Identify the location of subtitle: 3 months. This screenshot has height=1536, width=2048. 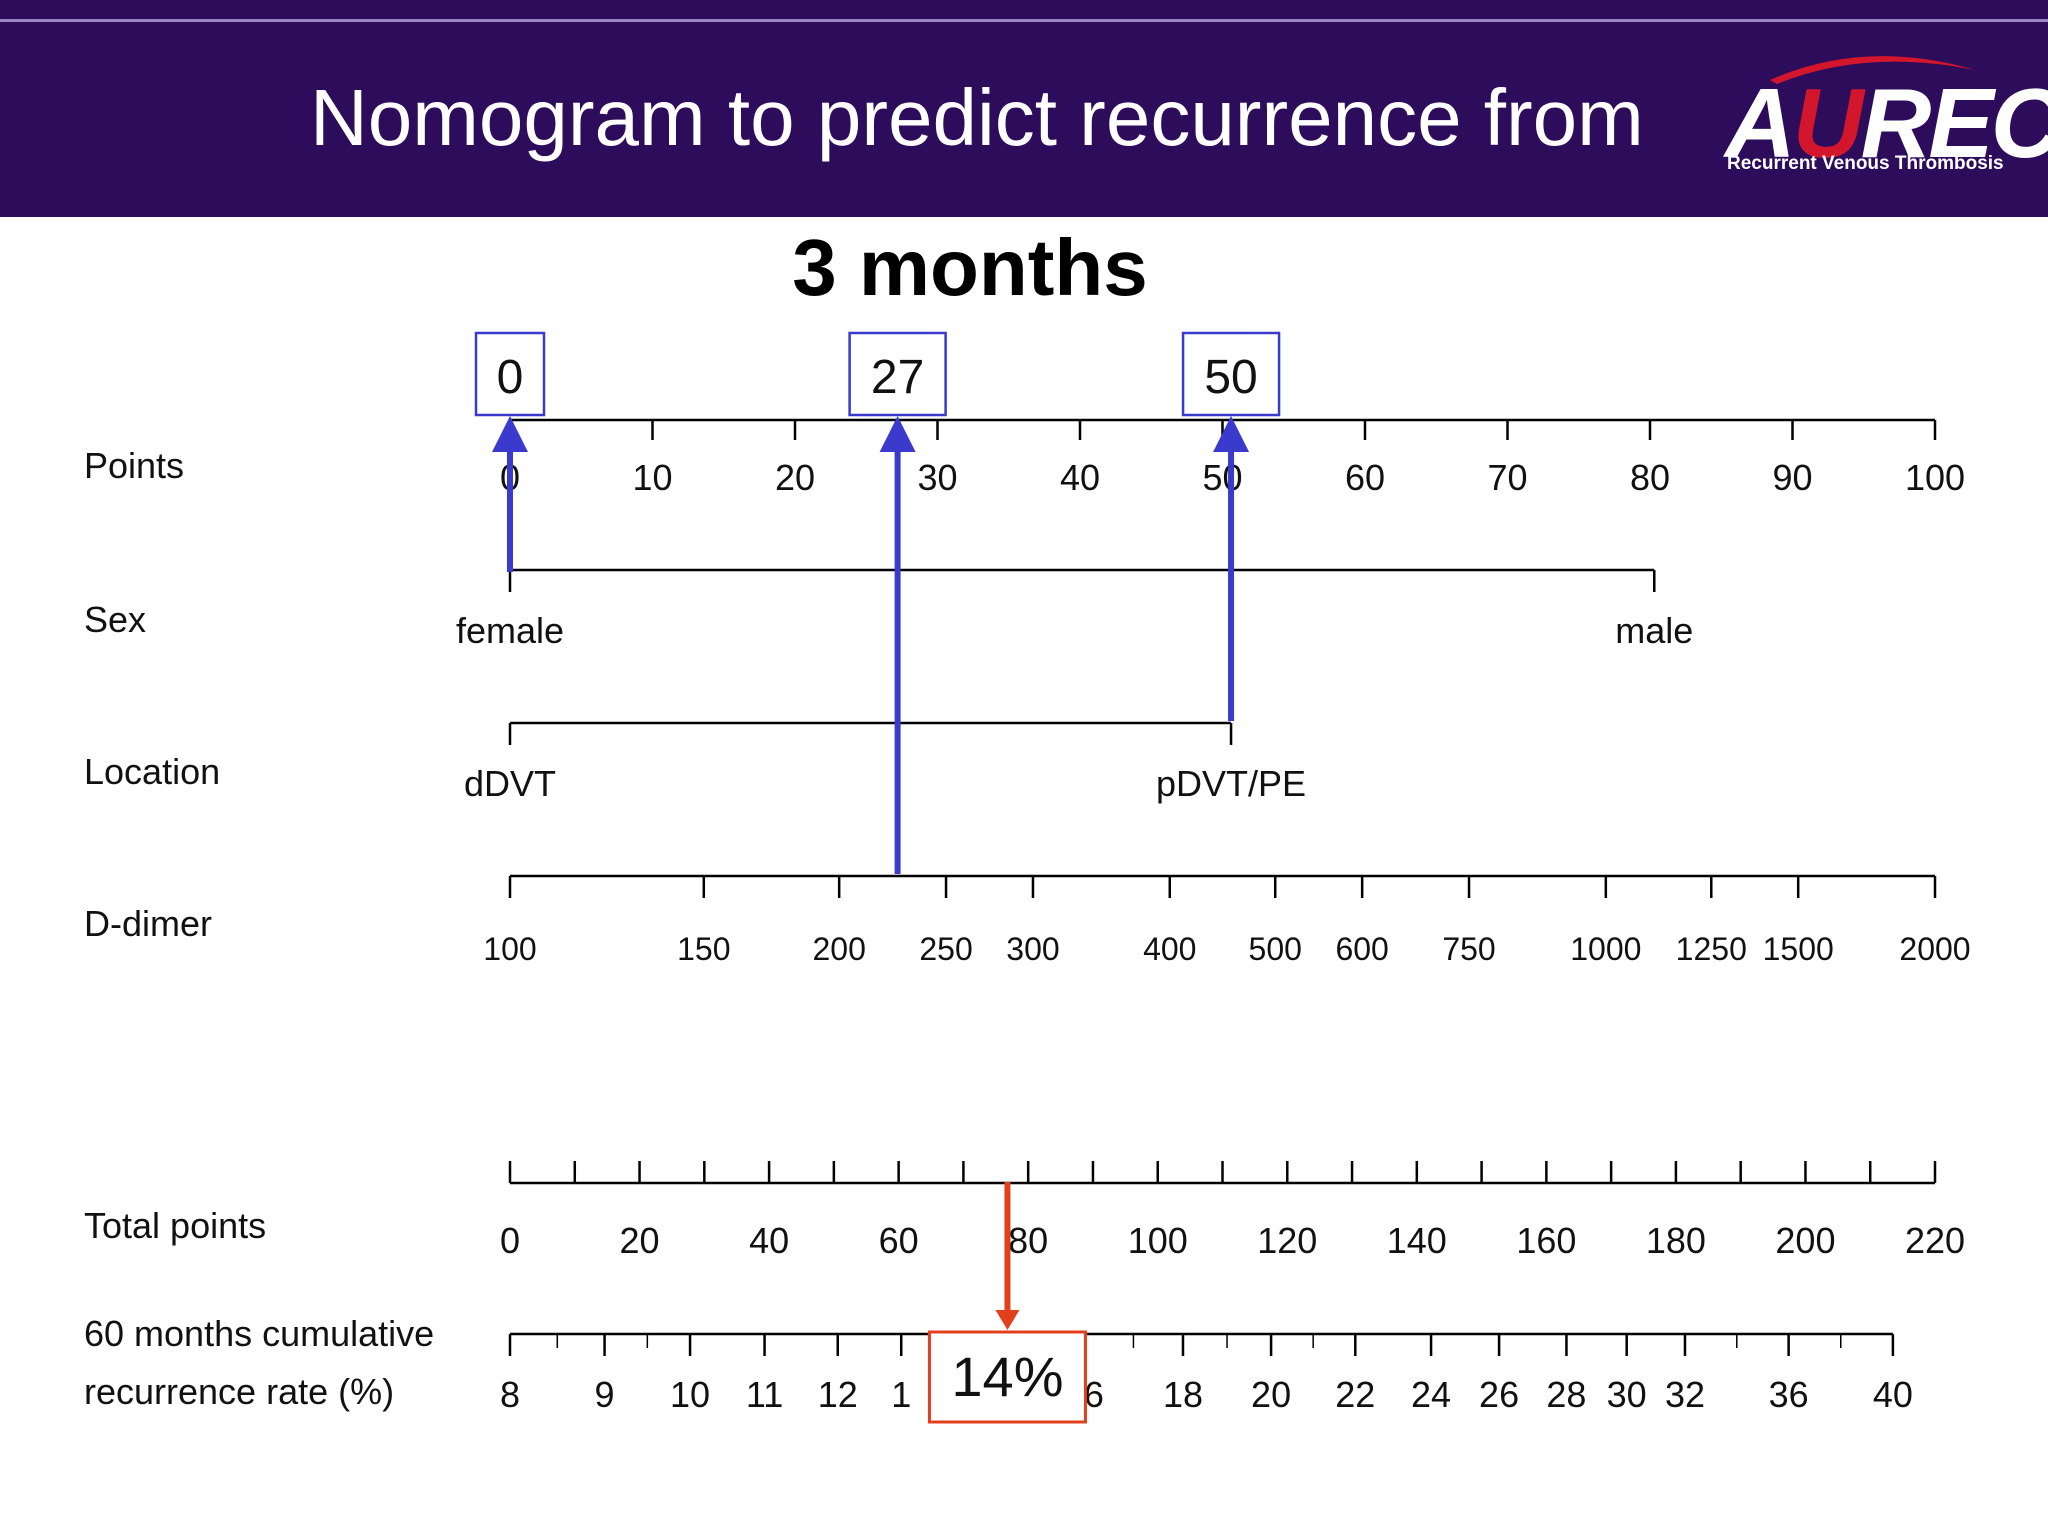
(970, 267).